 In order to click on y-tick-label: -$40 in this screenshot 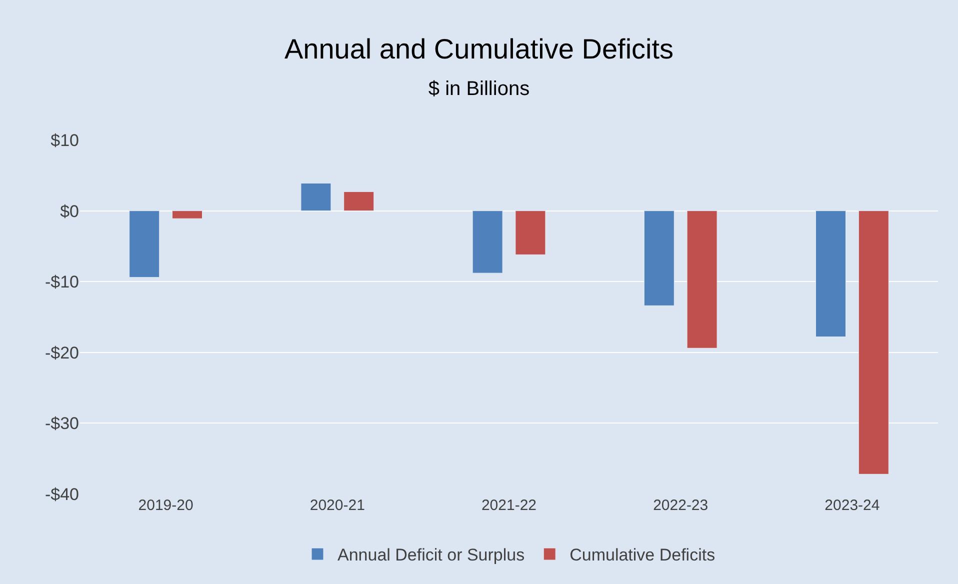, I will do `click(61, 494)`.